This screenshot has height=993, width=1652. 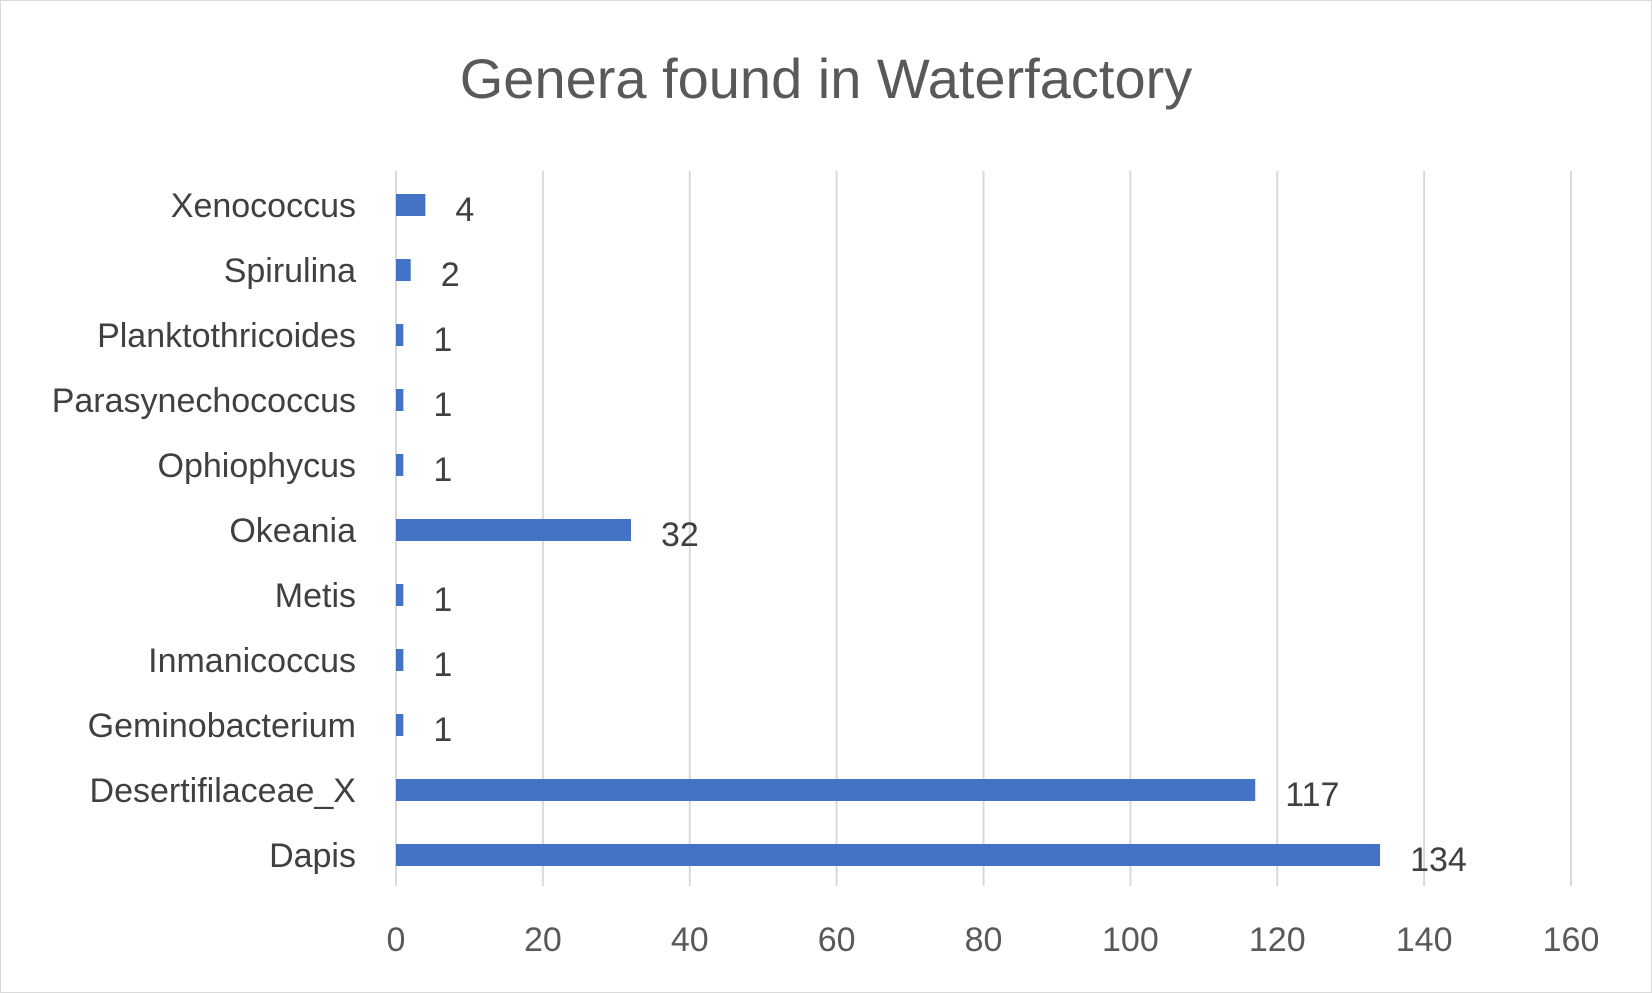 What do you see at coordinates (513, 530) in the screenshot?
I see `bar-okeania` at bounding box center [513, 530].